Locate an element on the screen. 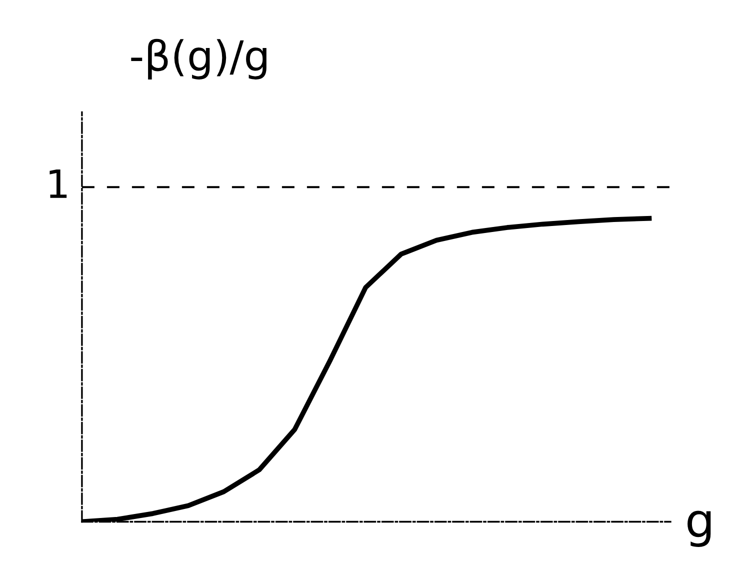 This screenshot has height=561, width=745. x-axis-title: g is located at coordinates (699, 528).